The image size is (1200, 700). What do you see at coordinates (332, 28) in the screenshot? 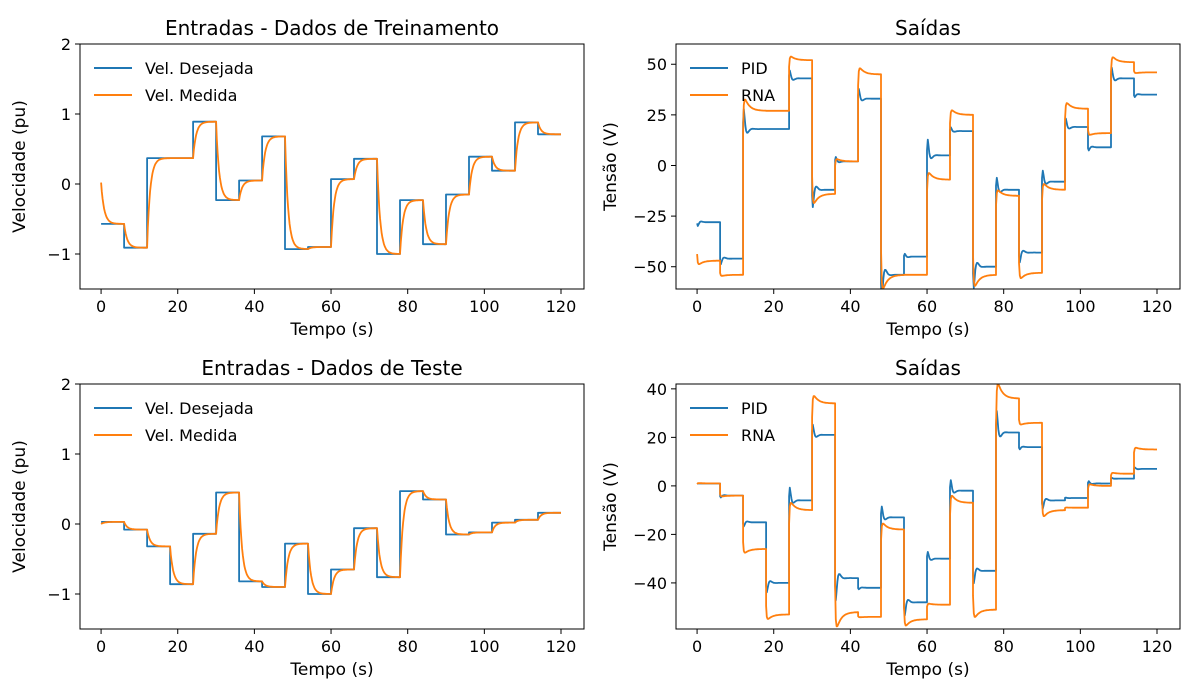
I see `chart-title: Entradas - Dados de Treinamento` at bounding box center [332, 28].